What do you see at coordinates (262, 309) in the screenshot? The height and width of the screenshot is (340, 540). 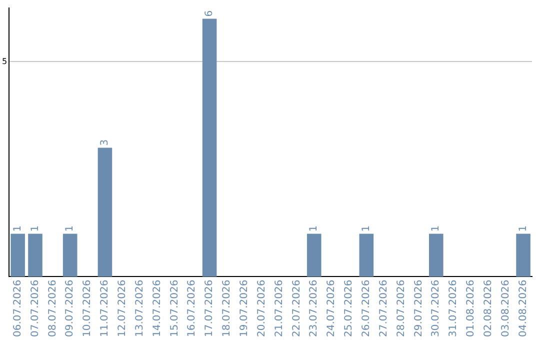 I see `x-tick-label: 20.07.2026` at bounding box center [262, 309].